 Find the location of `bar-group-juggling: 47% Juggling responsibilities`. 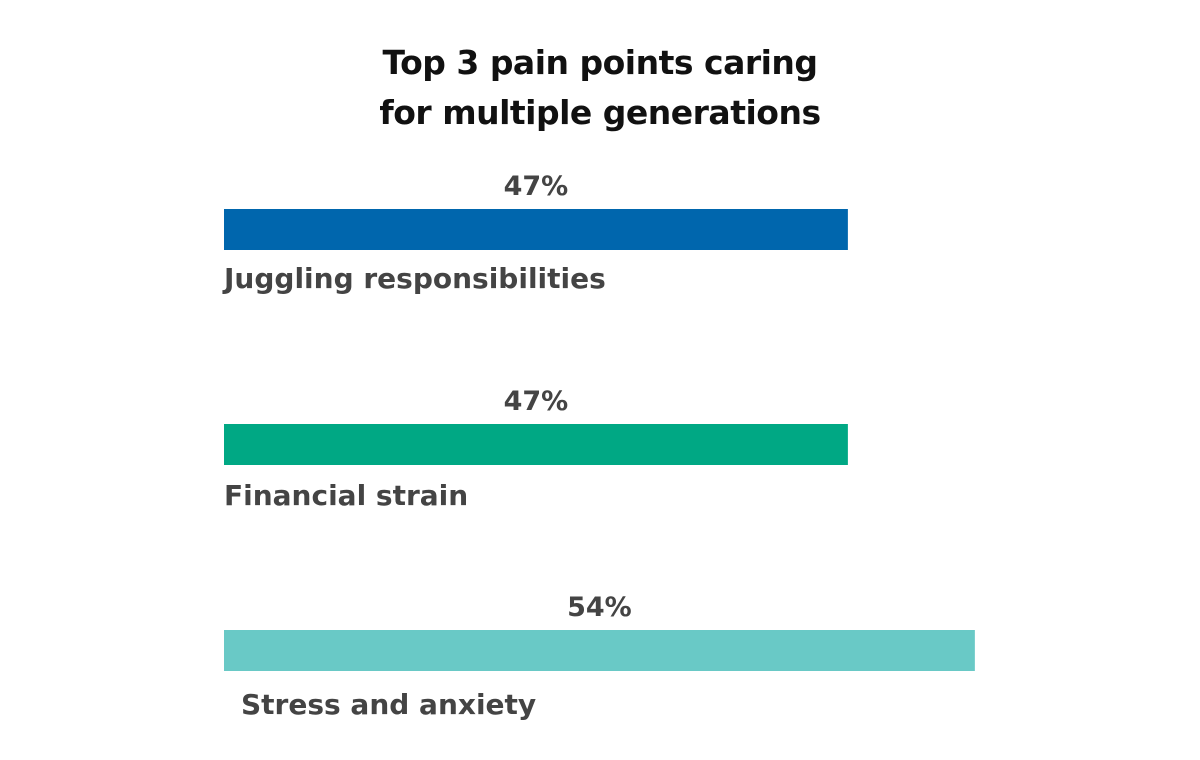

bar-group-juggling: 47% Juggling responsibilities is located at coordinates (535, 233).